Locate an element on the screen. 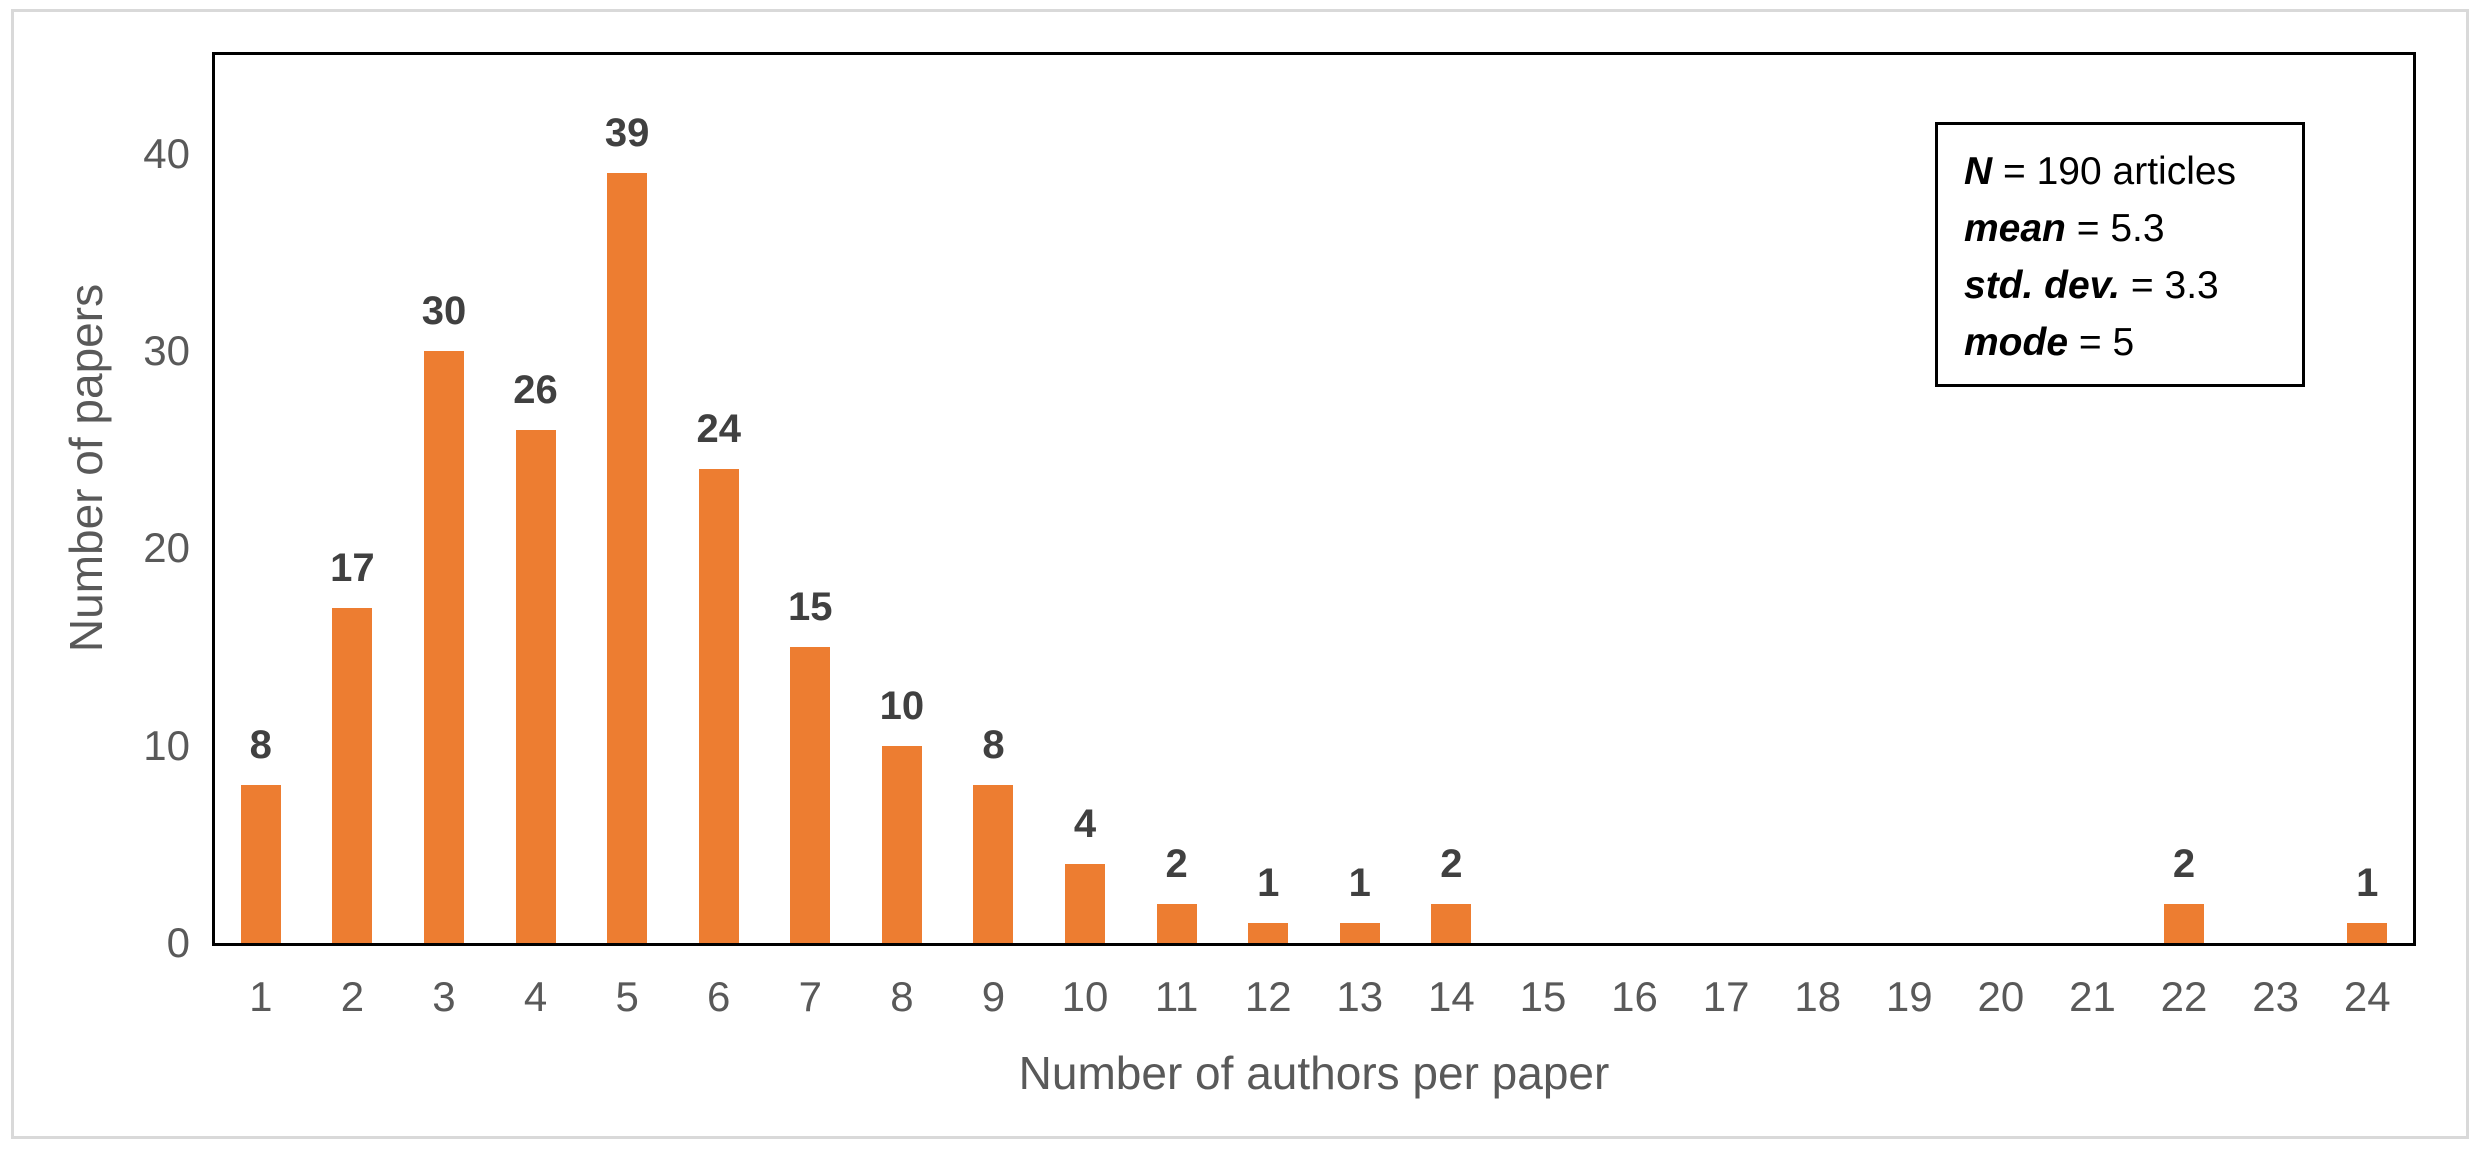 Image resolution: width=2484 pixels, height=1158 pixels. x-tick-label: 8 is located at coordinates (902, 996).